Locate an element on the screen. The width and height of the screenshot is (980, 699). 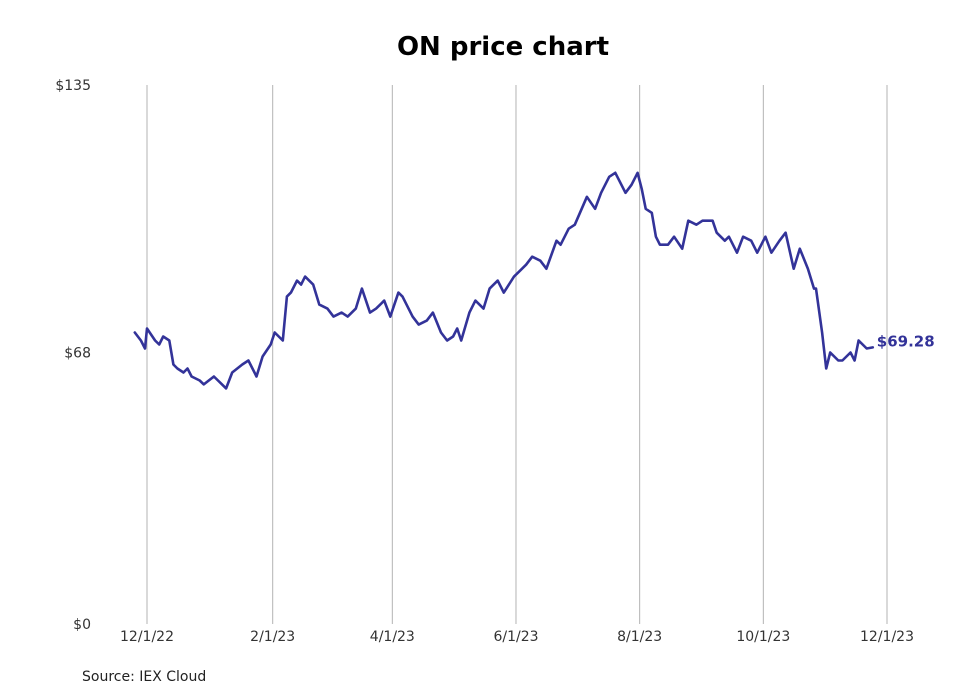
x-tick-label: 10/1/23 is located at coordinates (763, 637).